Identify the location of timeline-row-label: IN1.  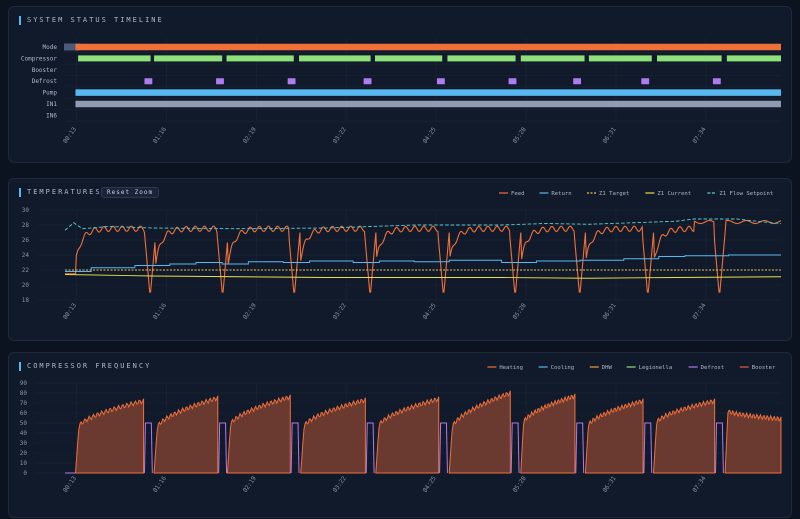
(51, 104).